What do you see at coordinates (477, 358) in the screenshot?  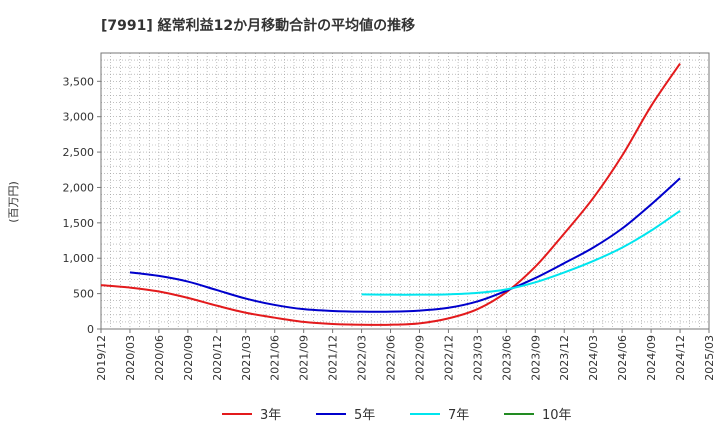 I see `x-tick-label: 2023/03` at bounding box center [477, 358].